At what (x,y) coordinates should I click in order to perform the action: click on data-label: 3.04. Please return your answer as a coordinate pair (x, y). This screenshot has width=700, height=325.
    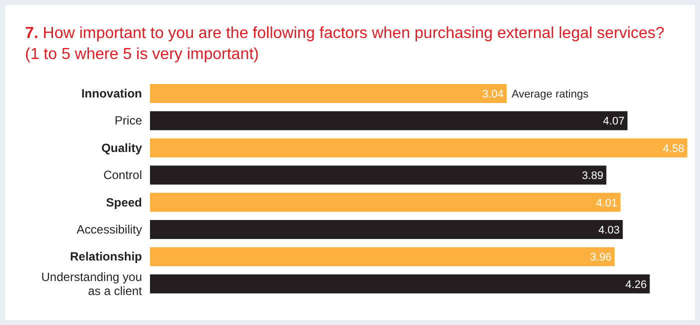
    Looking at the image, I should click on (493, 94).